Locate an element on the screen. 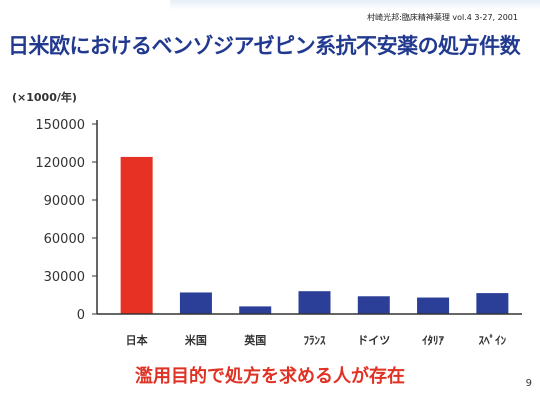 The height and width of the screenshot is (404, 540). y-tick-label: 120000 is located at coordinates (60, 163).